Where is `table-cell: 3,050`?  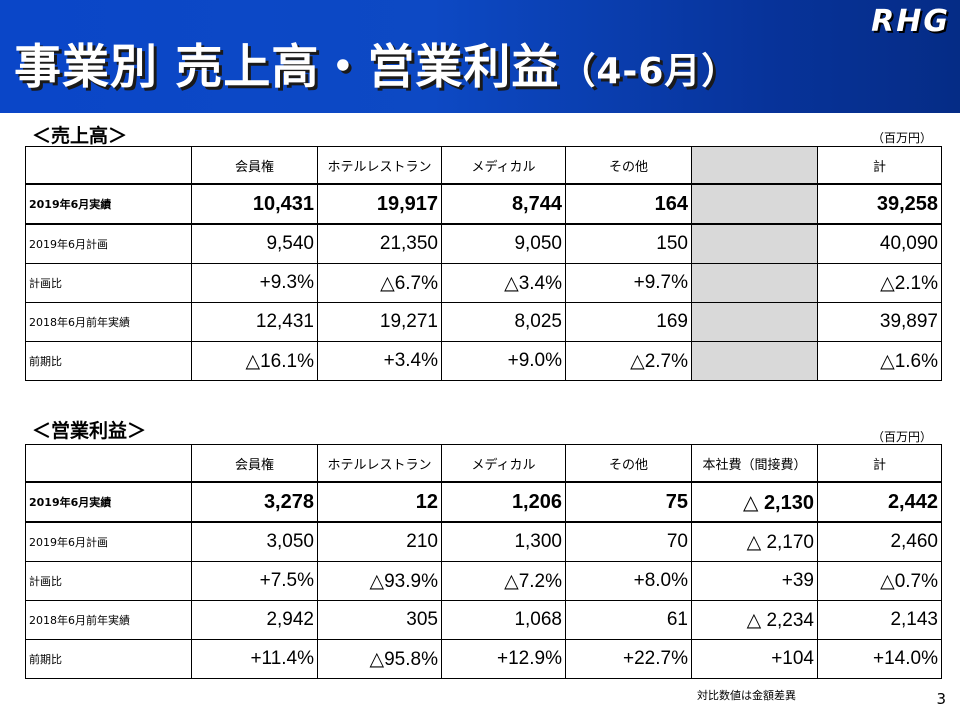
table-cell: 3,050 is located at coordinates (254, 541).